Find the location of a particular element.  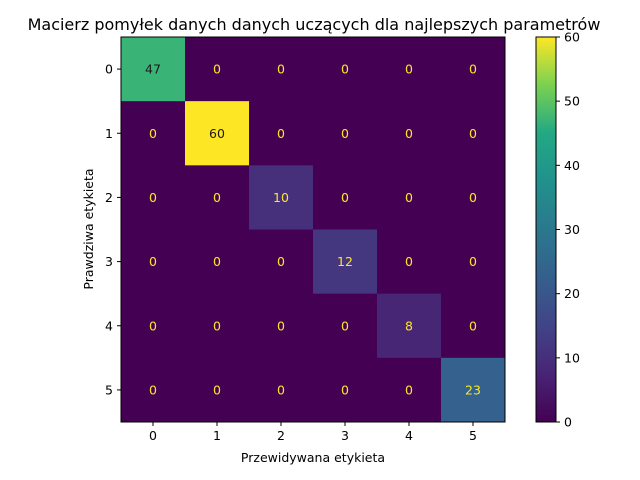

y-tick-label: 1 is located at coordinates (109, 133).